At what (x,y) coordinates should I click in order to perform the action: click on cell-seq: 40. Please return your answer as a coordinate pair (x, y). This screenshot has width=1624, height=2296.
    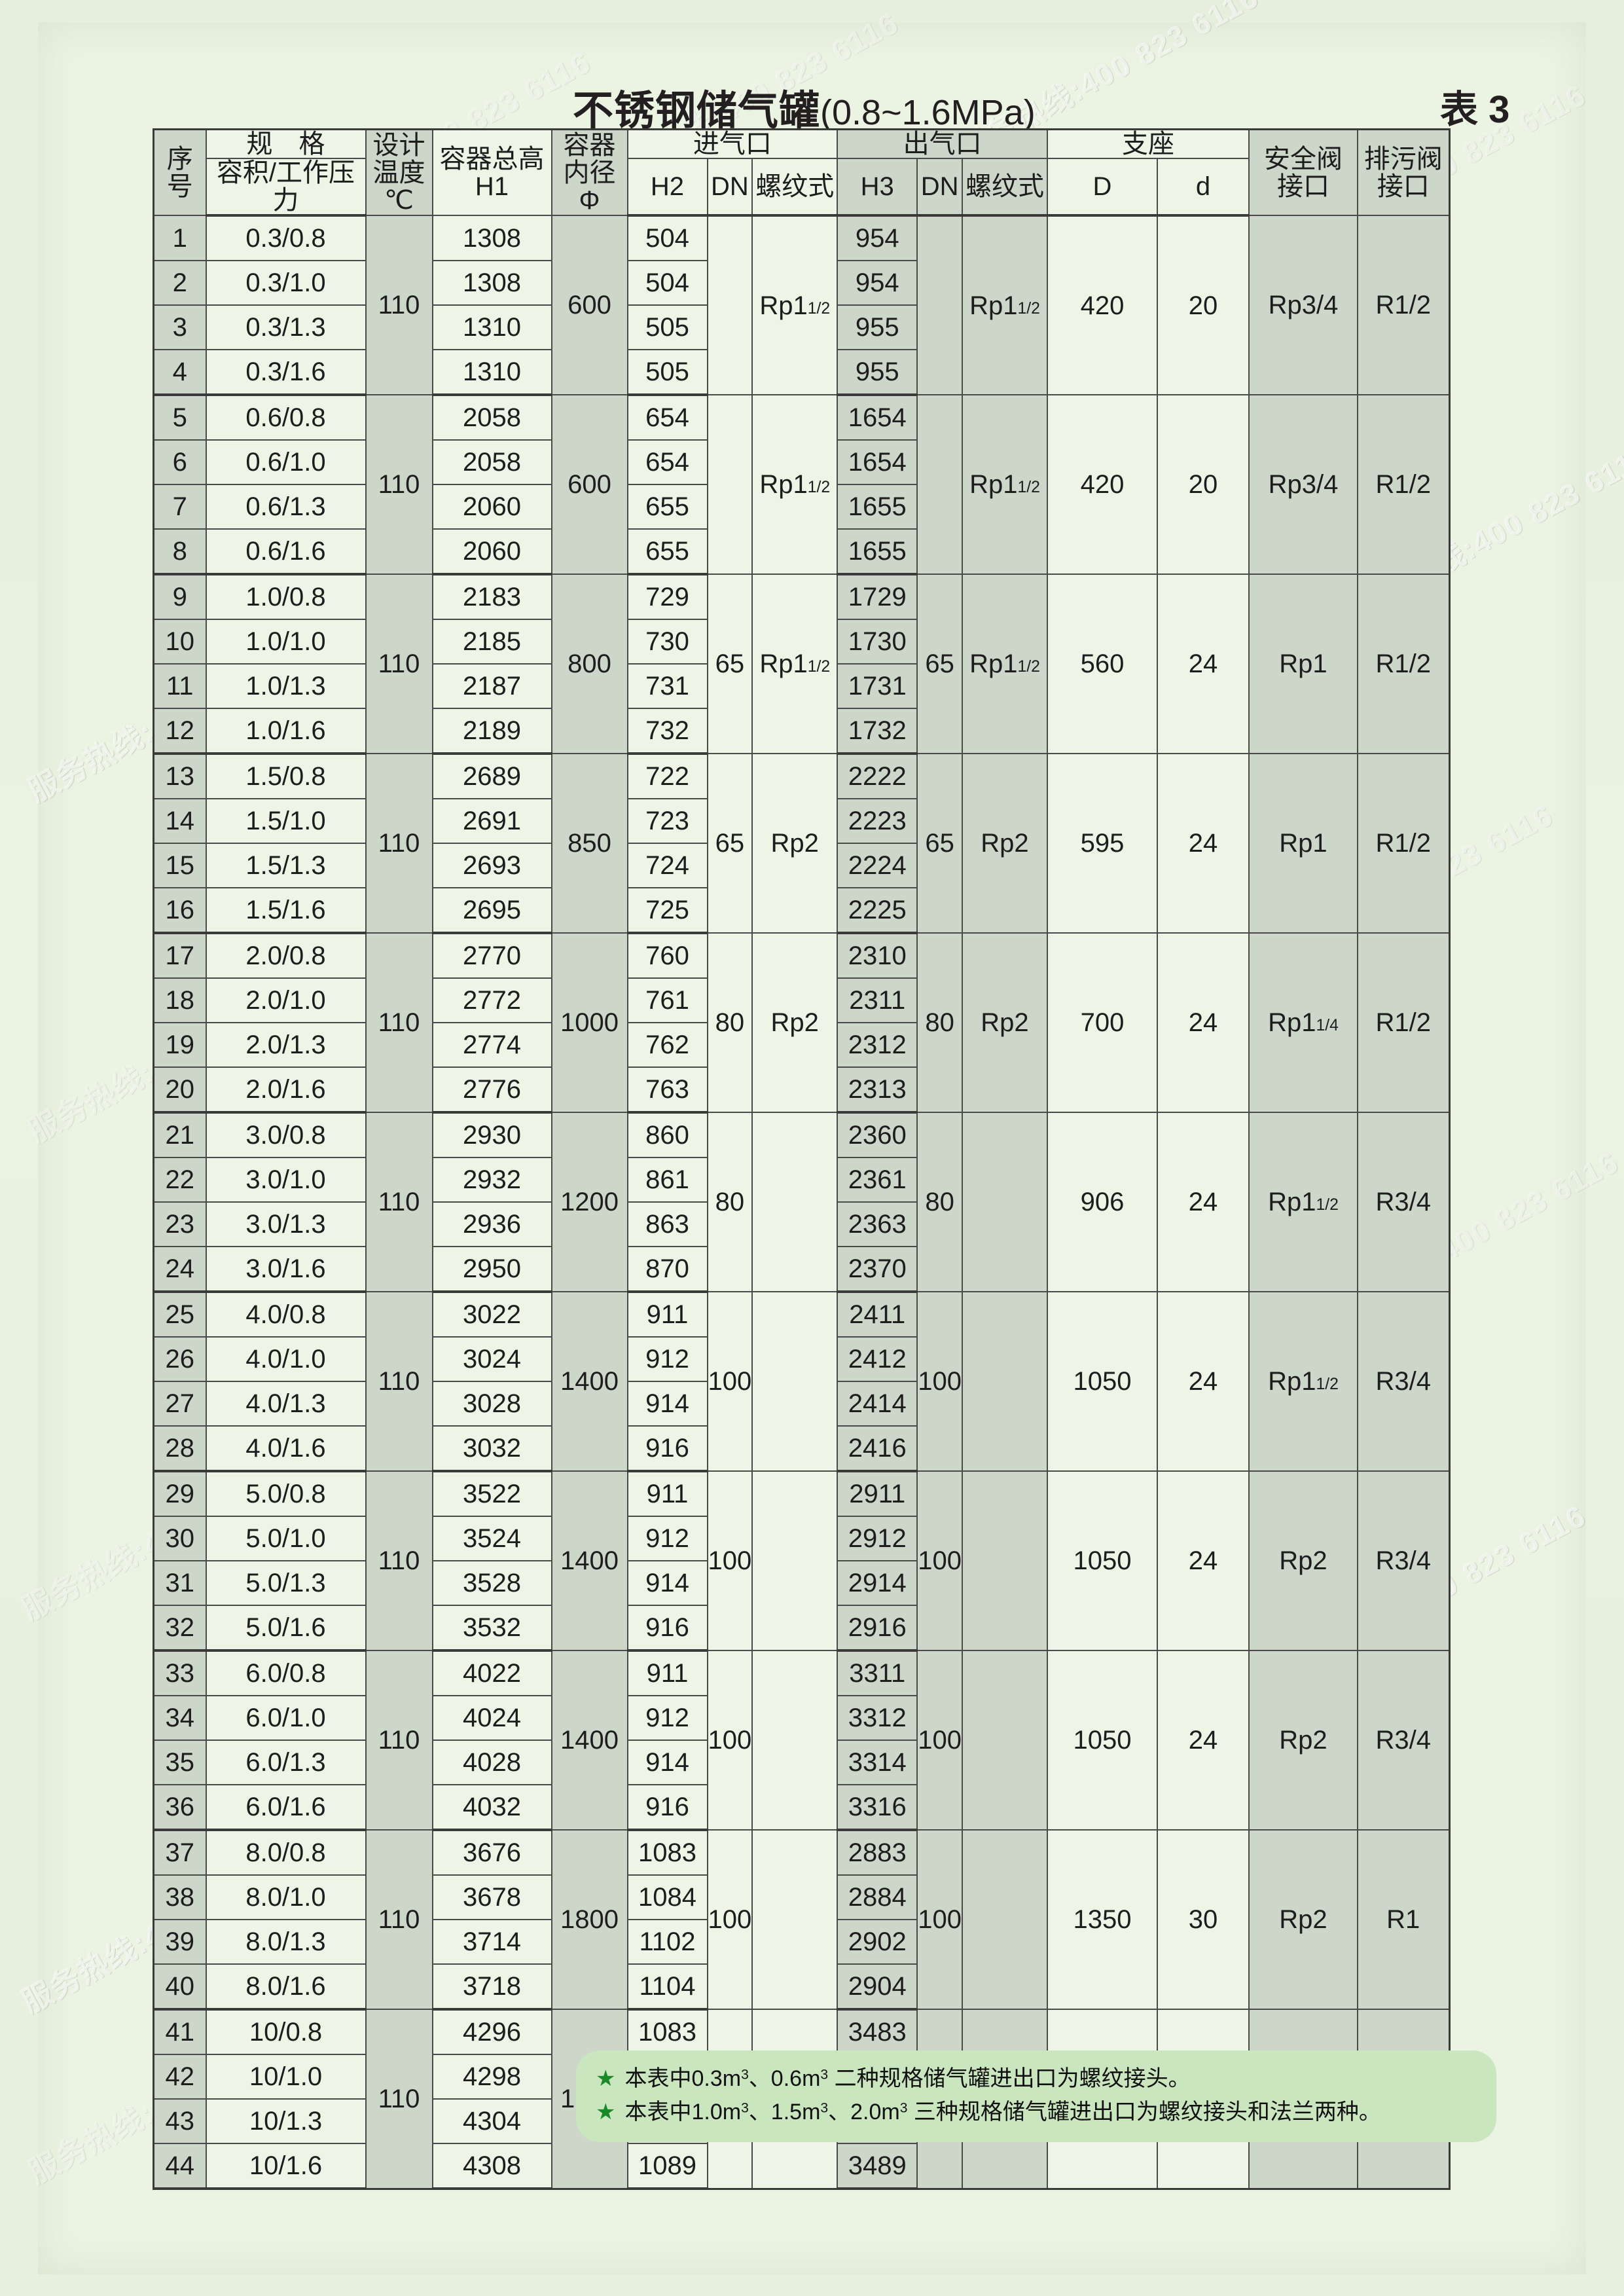
    Looking at the image, I should click on (180, 1987).